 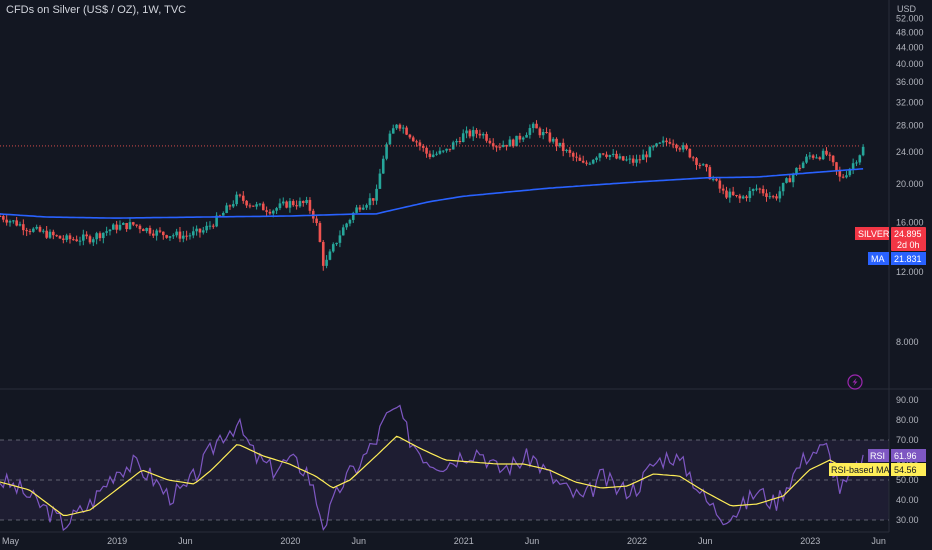 I want to click on rsi-tick-label: 70.00, so click(x=907, y=440).